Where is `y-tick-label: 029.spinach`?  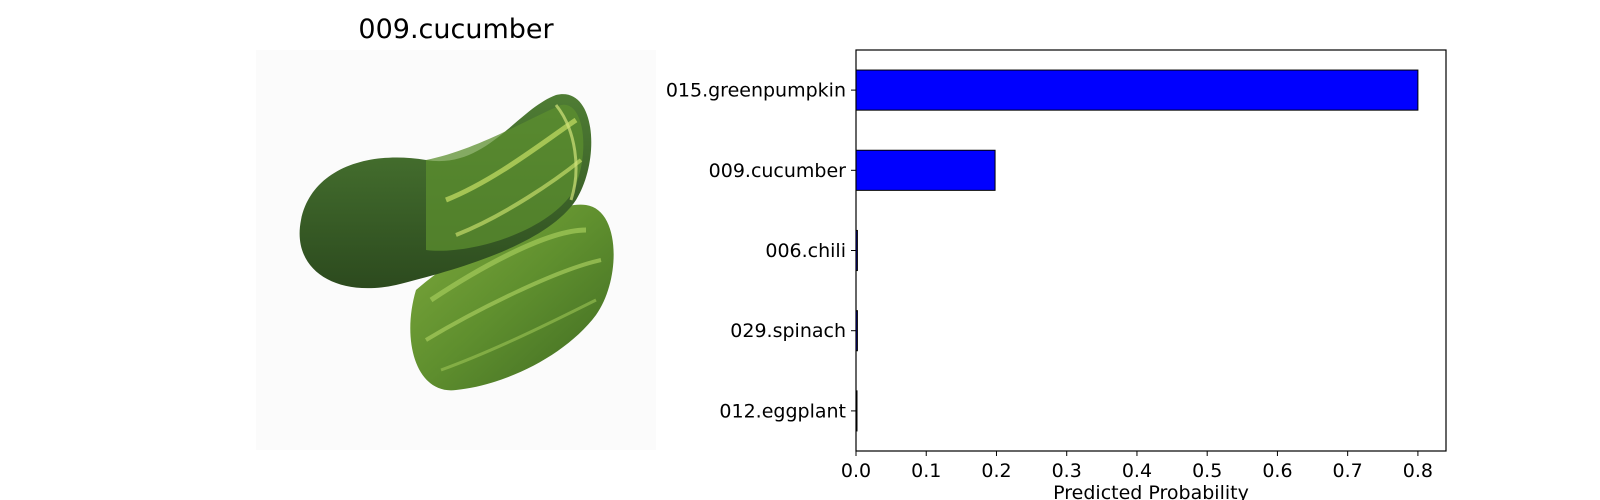 y-tick-label: 029.spinach is located at coordinates (788, 331).